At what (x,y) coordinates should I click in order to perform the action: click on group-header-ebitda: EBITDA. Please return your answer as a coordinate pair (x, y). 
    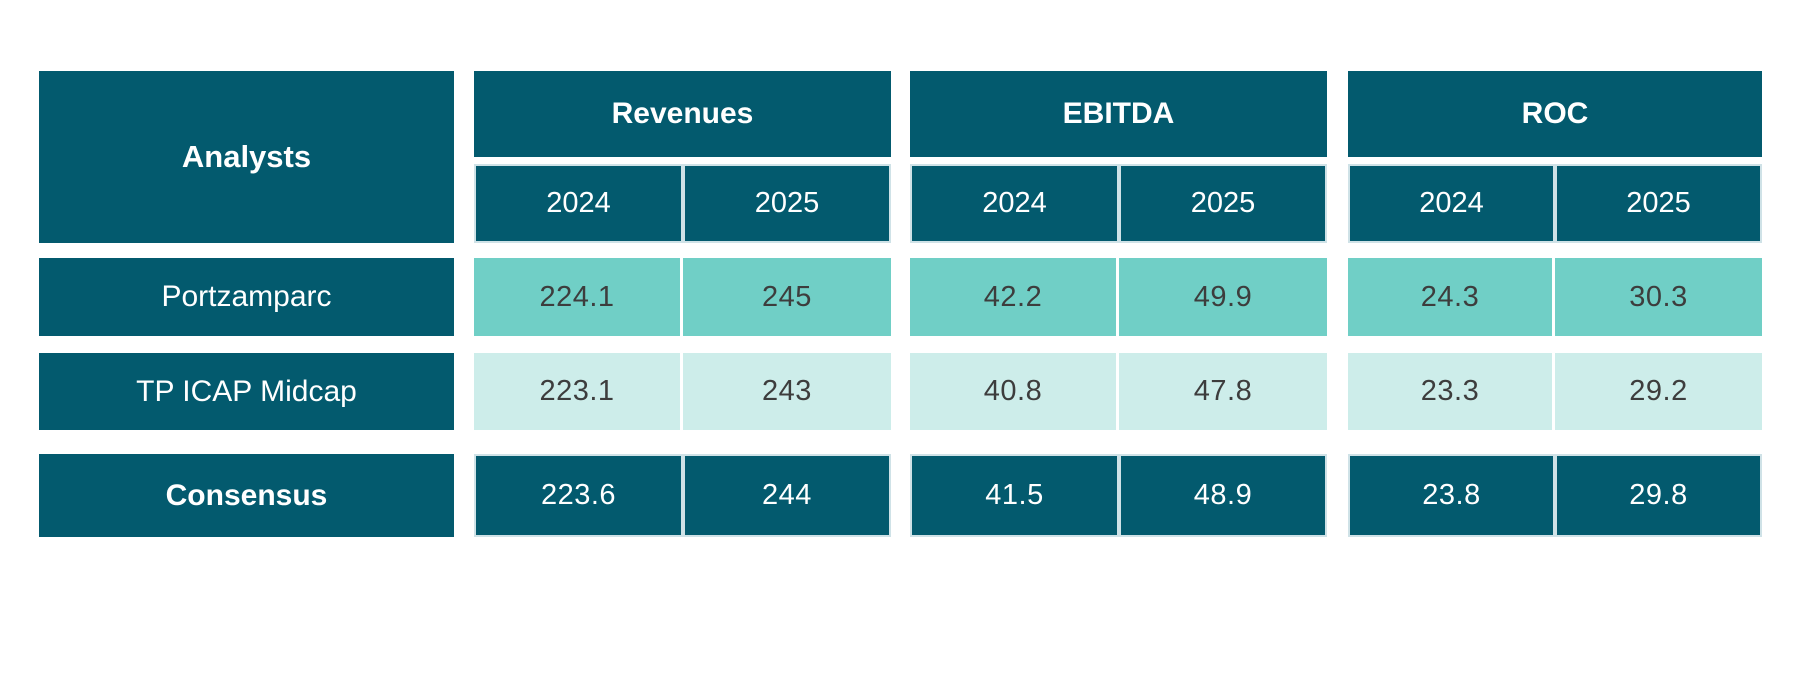
    Looking at the image, I should click on (1118, 114).